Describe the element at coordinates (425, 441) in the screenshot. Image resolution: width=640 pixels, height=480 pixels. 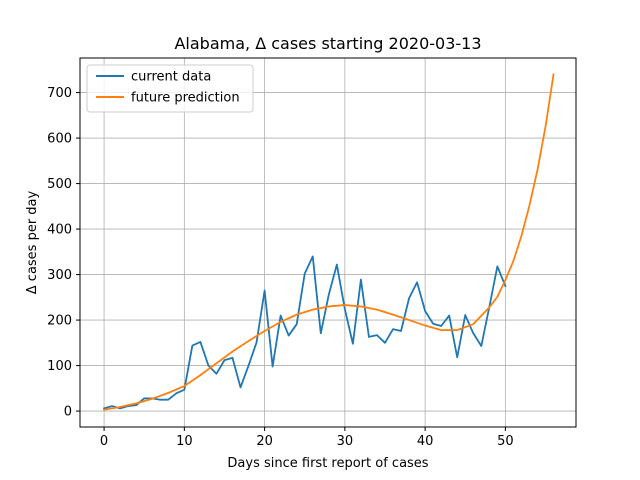
I see `x-tick-label: 40` at that location.